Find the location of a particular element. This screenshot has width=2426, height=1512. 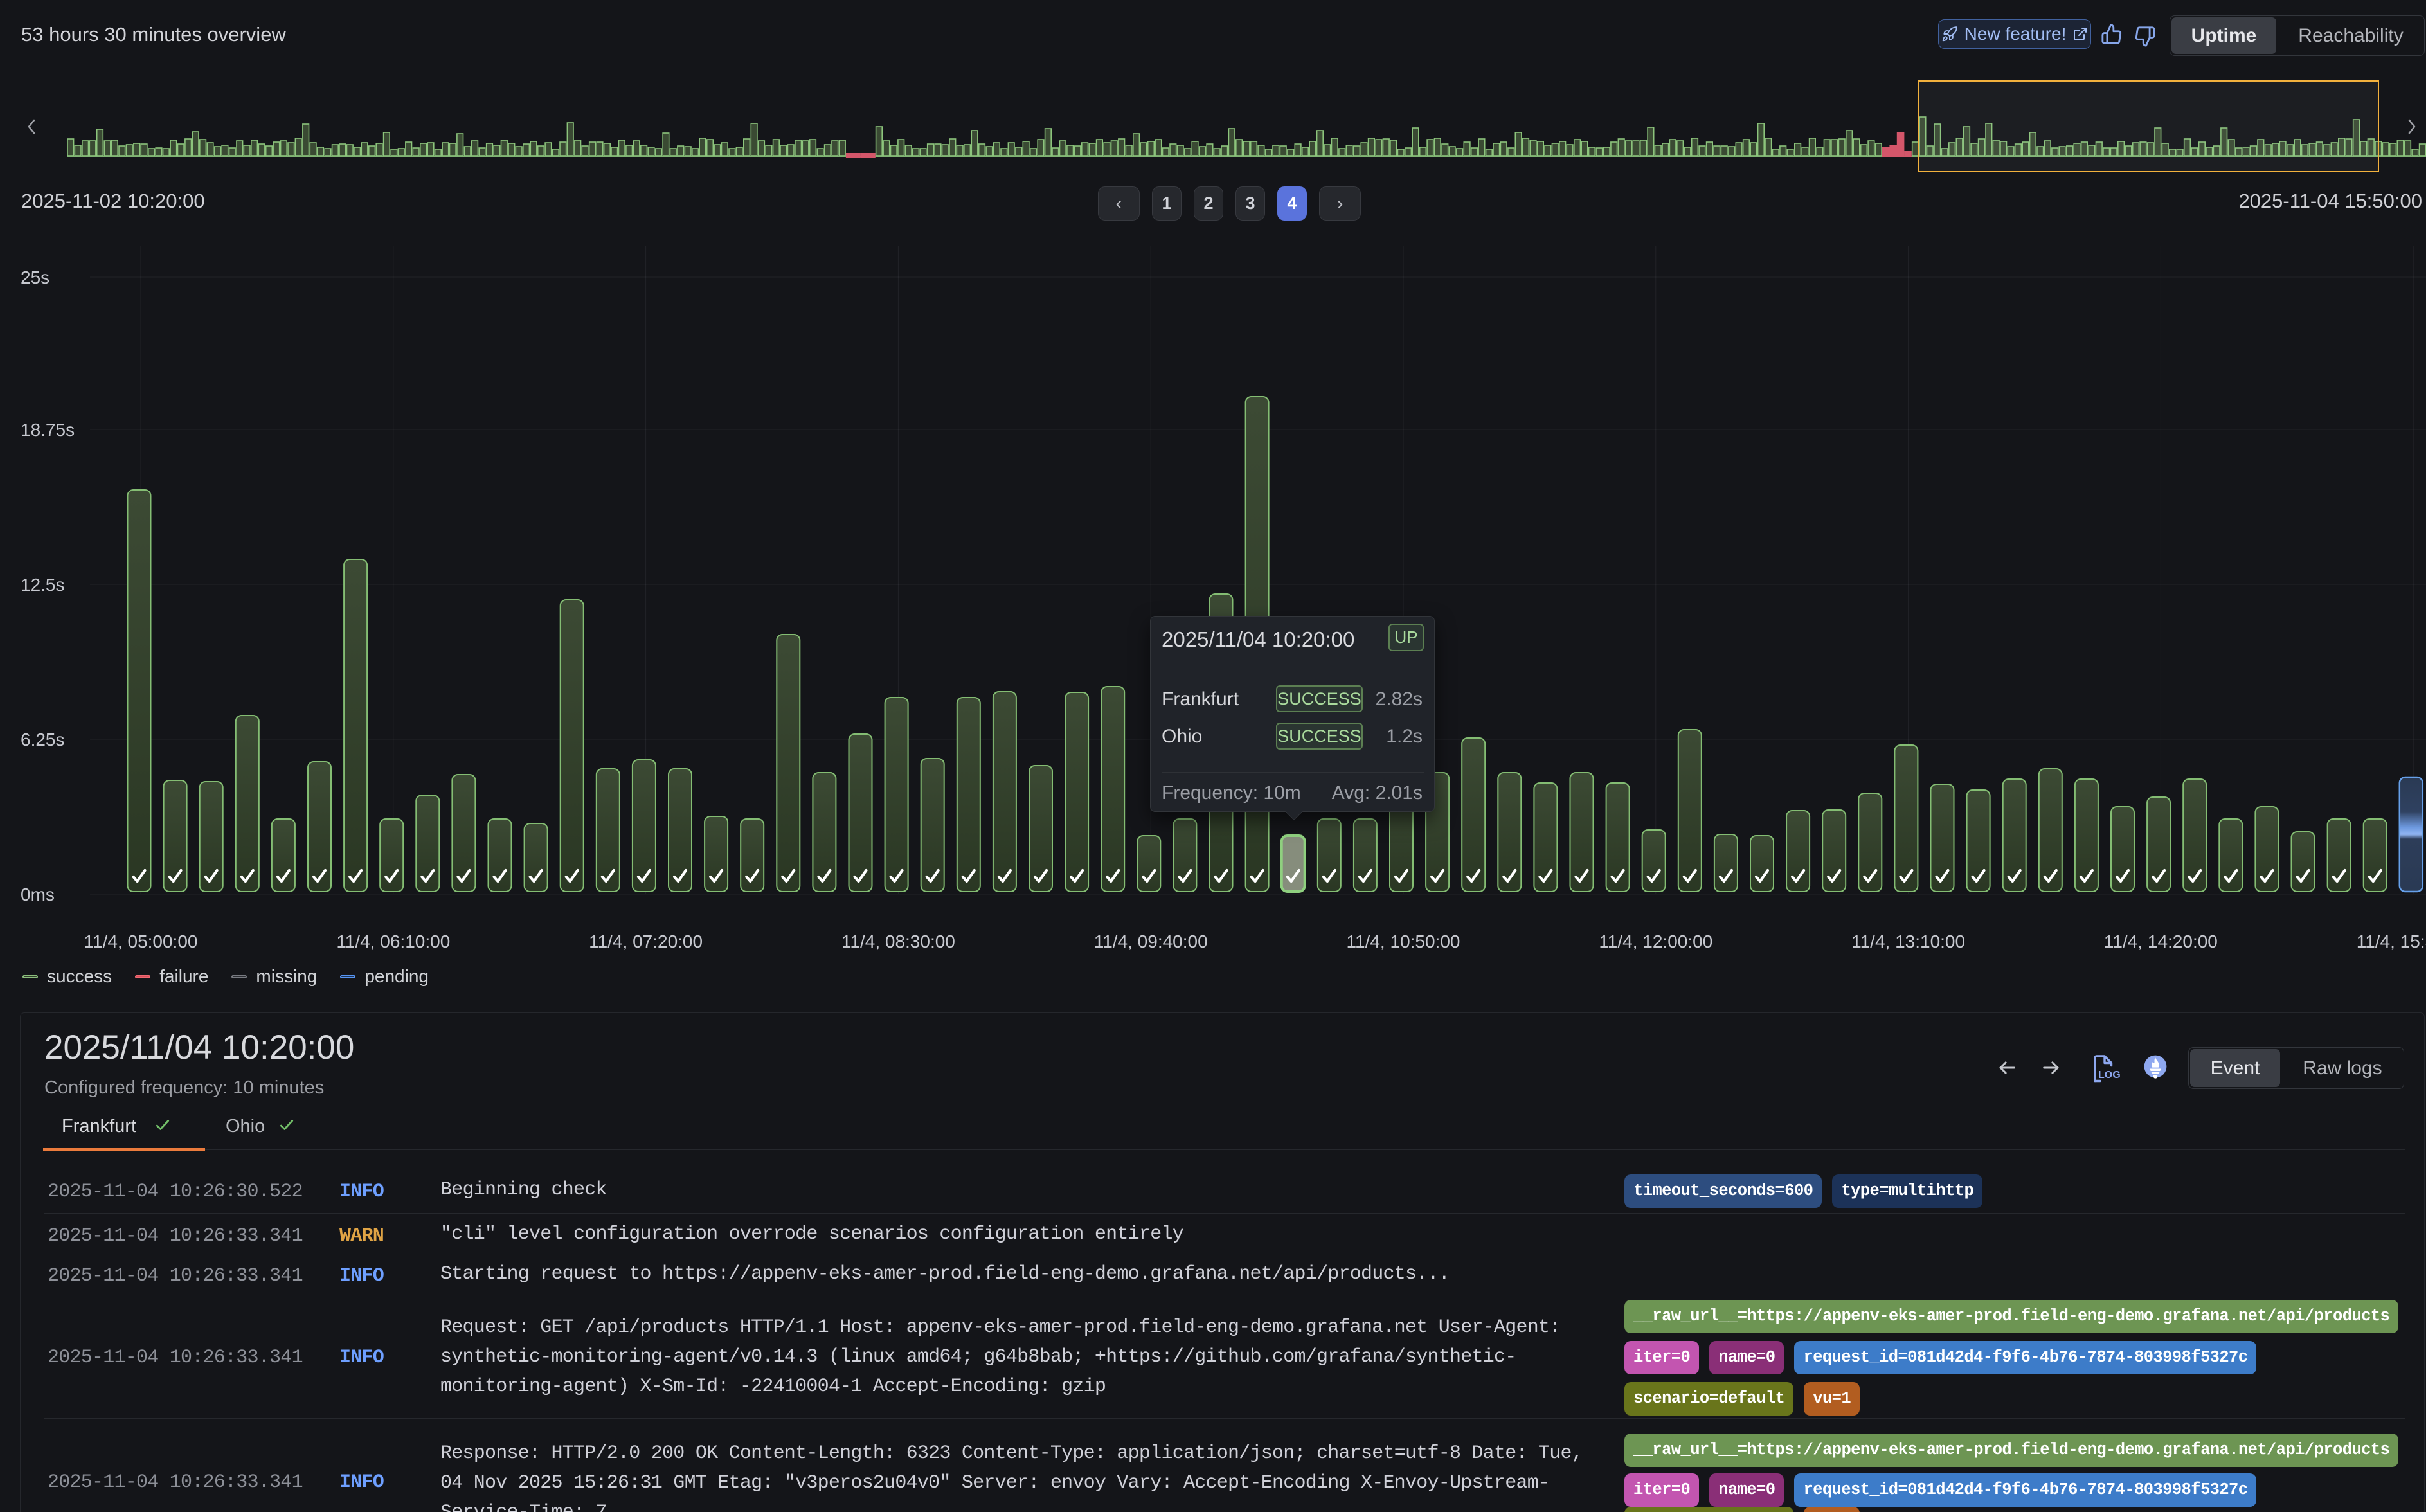

svg-text: 11/4, 14:20:00 is located at coordinates (2161, 942).